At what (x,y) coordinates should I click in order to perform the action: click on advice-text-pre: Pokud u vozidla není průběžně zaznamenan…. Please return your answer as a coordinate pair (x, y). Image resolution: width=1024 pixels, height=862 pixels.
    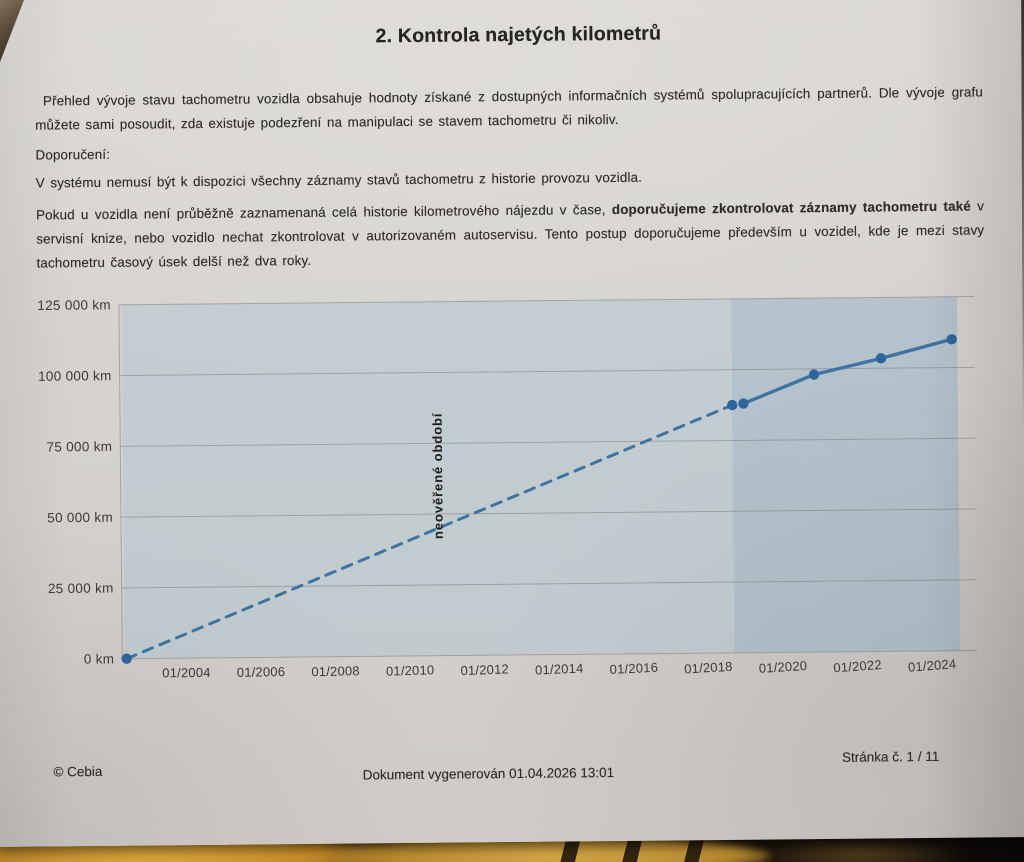
    Looking at the image, I should click on (323, 212).